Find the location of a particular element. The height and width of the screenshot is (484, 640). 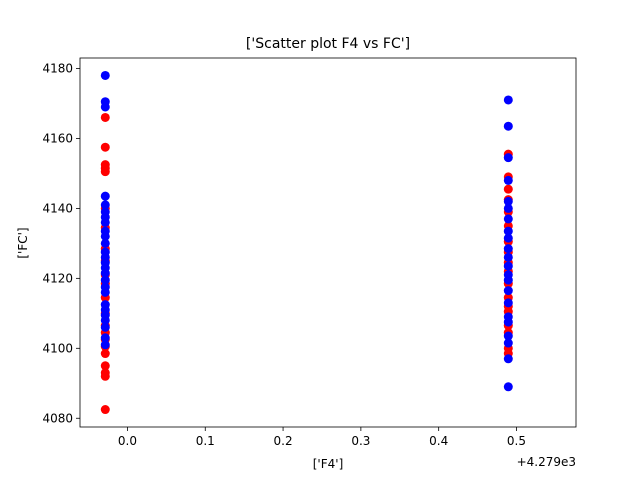

x-axis-offset-label: +4.279e3 is located at coordinates (546, 462).